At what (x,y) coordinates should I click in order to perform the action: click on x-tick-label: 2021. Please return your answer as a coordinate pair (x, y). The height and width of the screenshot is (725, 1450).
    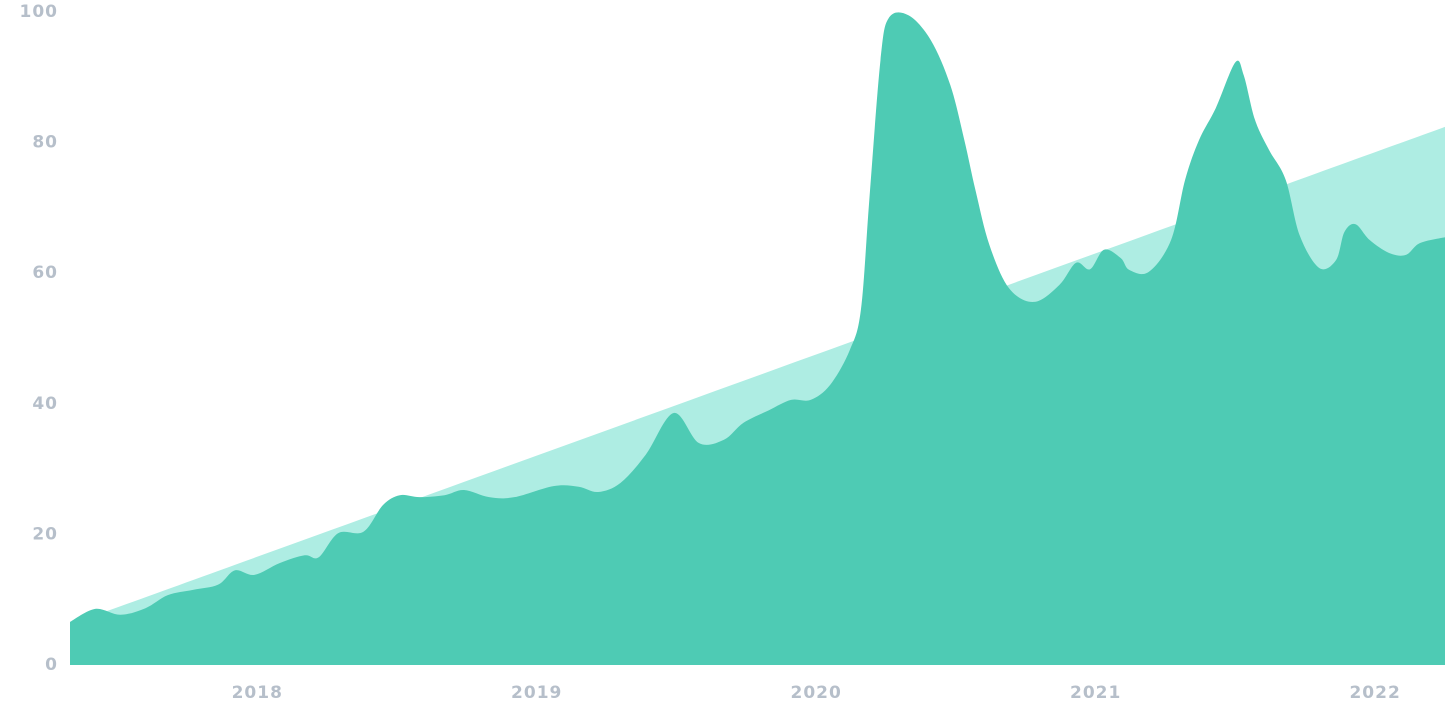
    Looking at the image, I should click on (1095, 693).